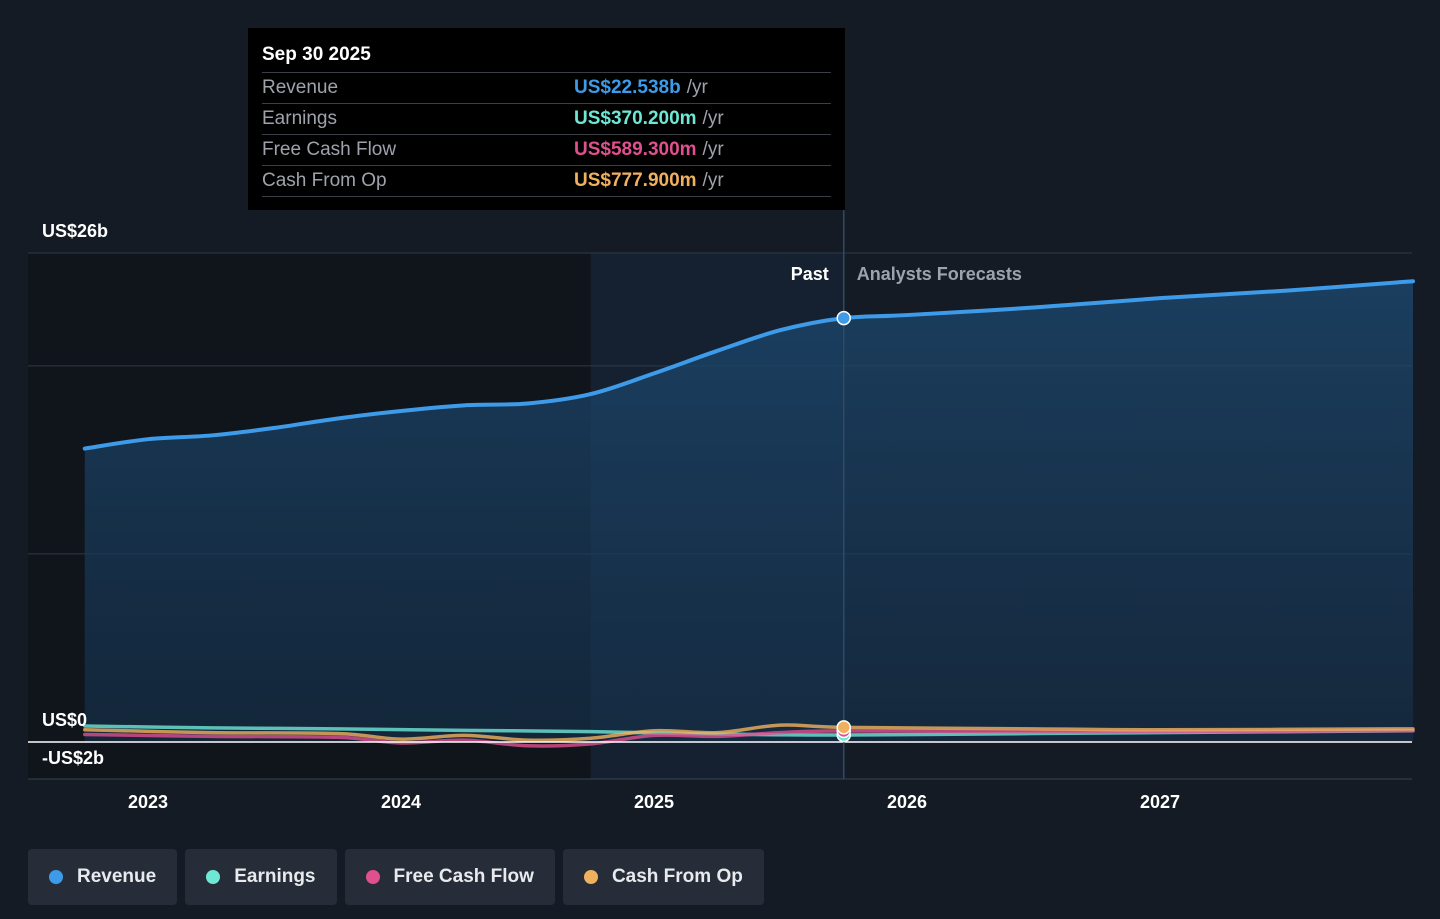 The image size is (1440, 919). I want to click on legend-label: Revenue, so click(117, 876).